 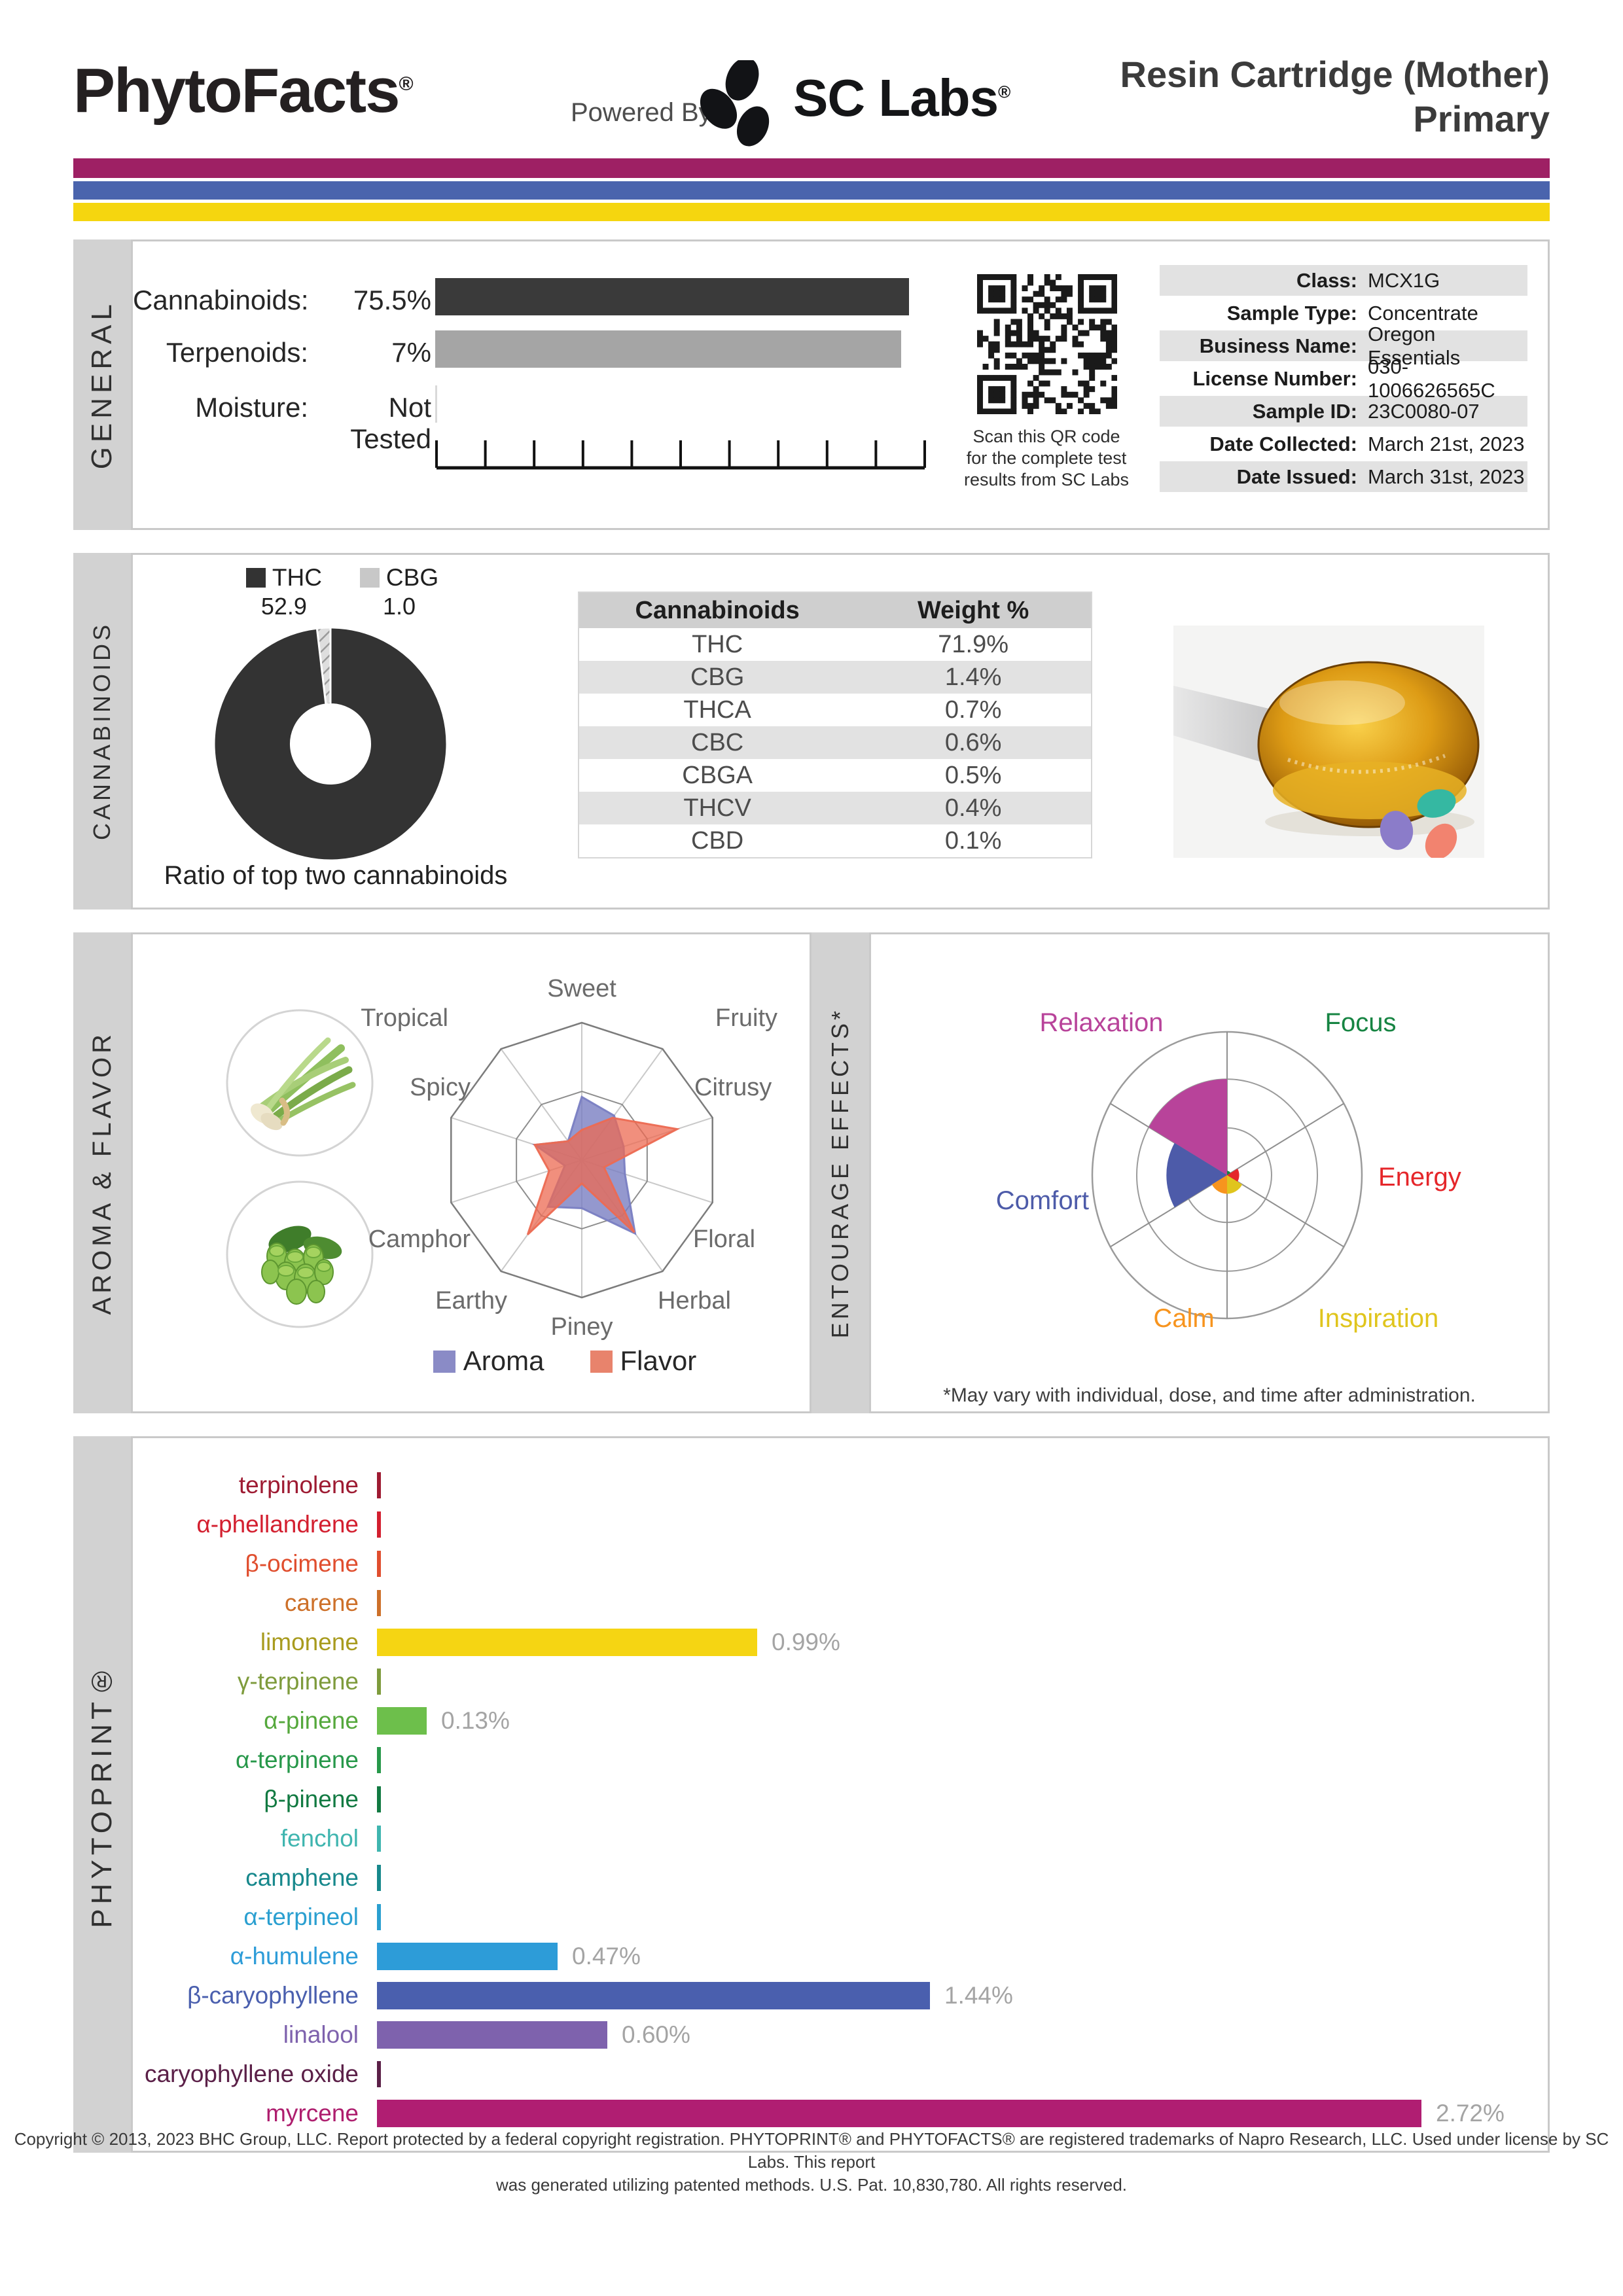 What do you see at coordinates (840, 1800) in the screenshot?
I see `terpene-row: β-pinene` at bounding box center [840, 1800].